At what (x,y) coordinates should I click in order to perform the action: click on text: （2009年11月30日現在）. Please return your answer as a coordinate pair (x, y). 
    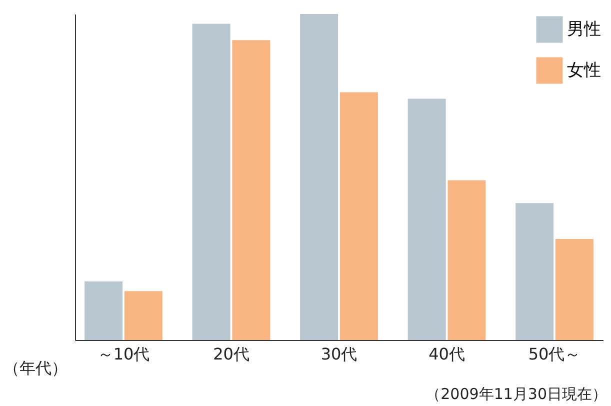
    Looking at the image, I should click on (516, 394).